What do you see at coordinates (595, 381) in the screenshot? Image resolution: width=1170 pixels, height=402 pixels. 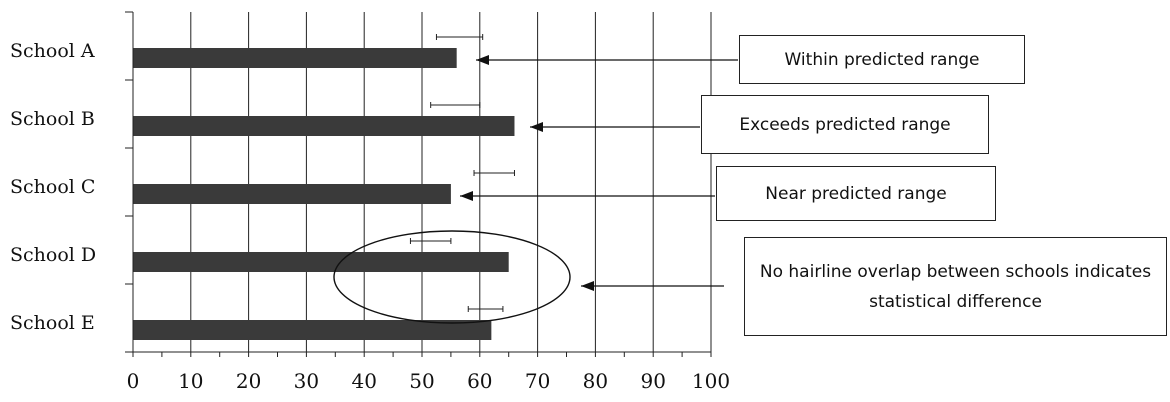 I see `x-tick-label: 80` at bounding box center [595, 381].